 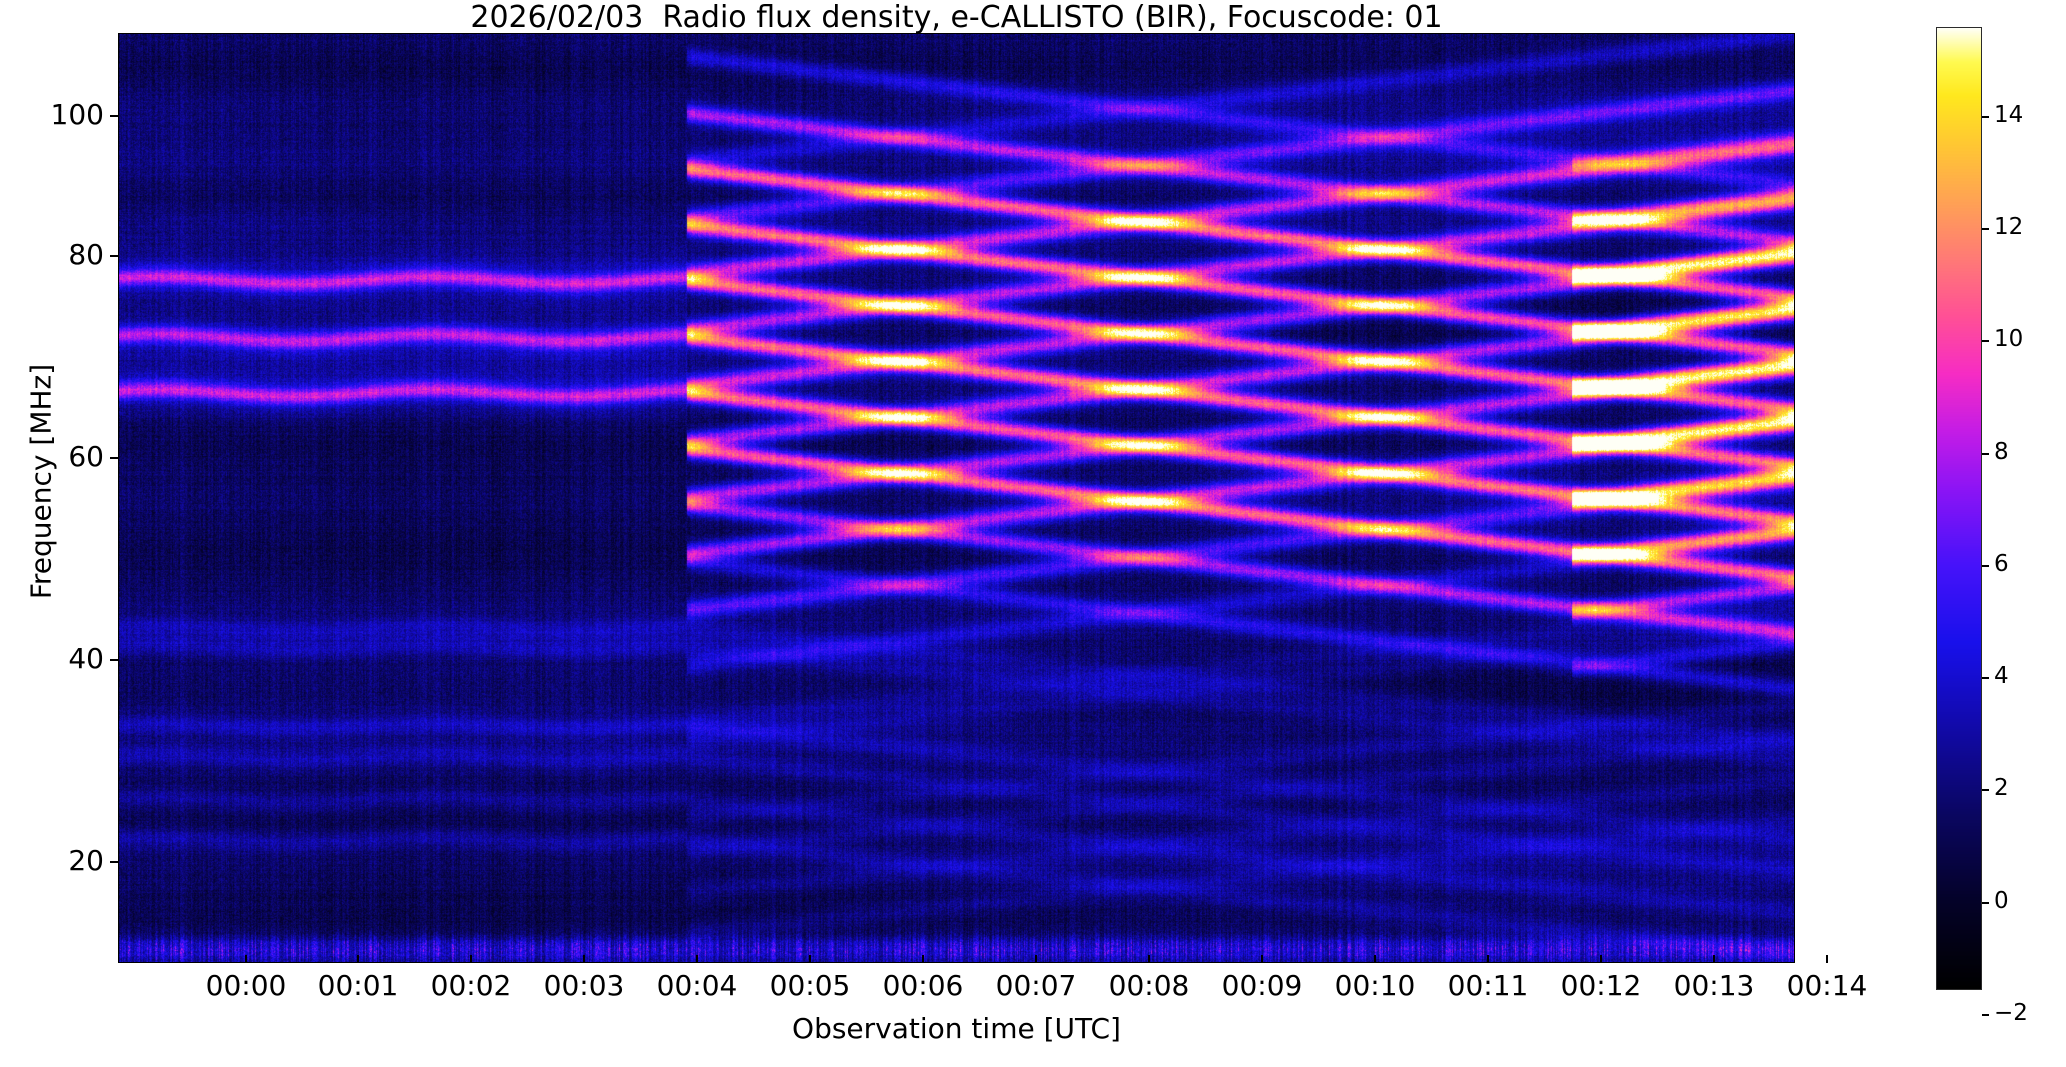 What do you see at coordinates (2001, 452) in the screenshot?
I see `colorbar-tick-label: 8` at bounding box center [2001, 452].